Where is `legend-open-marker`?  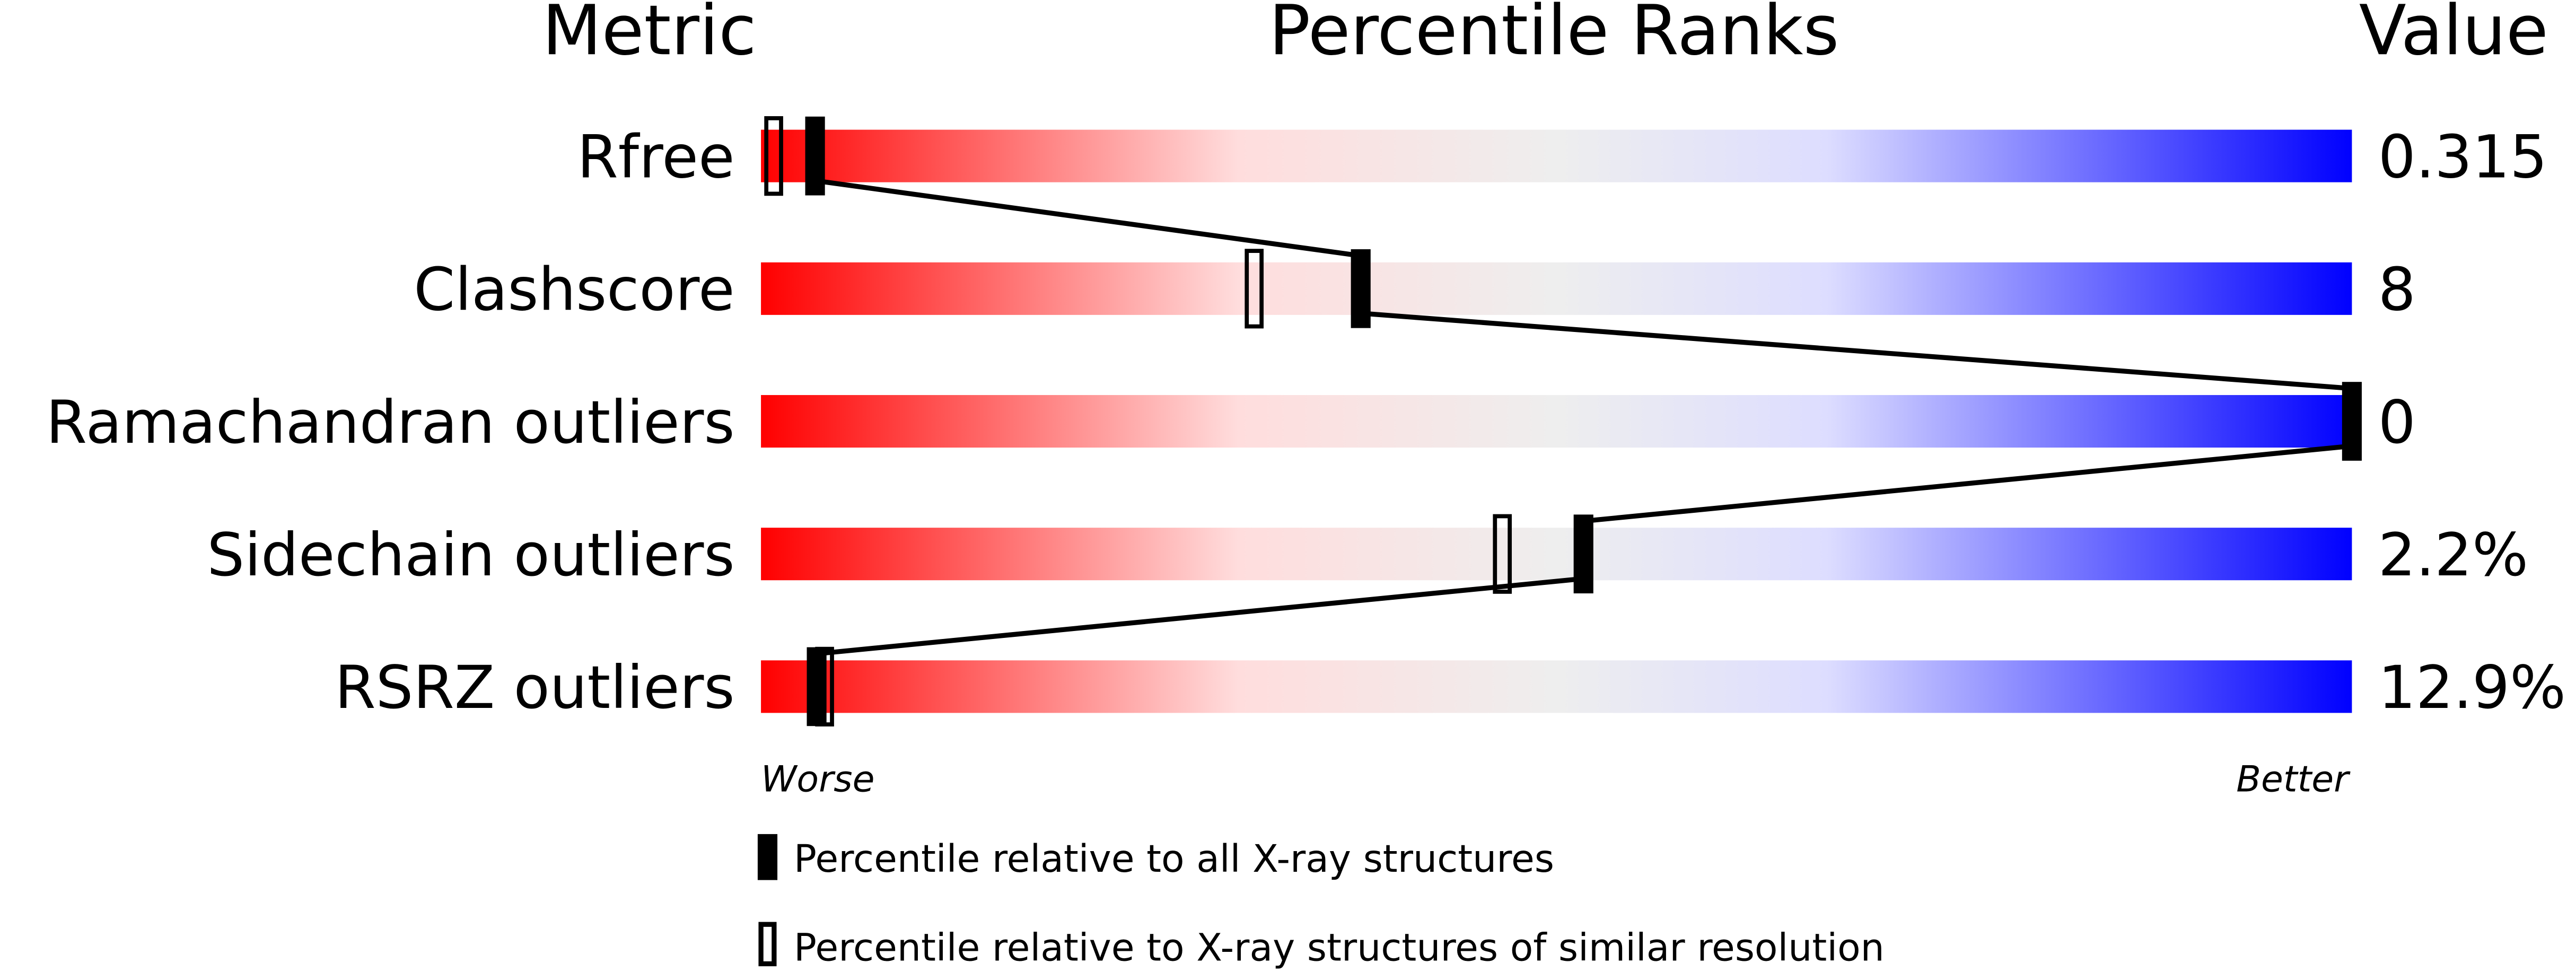
legend-open-marker is located at coordinates (767, 944).